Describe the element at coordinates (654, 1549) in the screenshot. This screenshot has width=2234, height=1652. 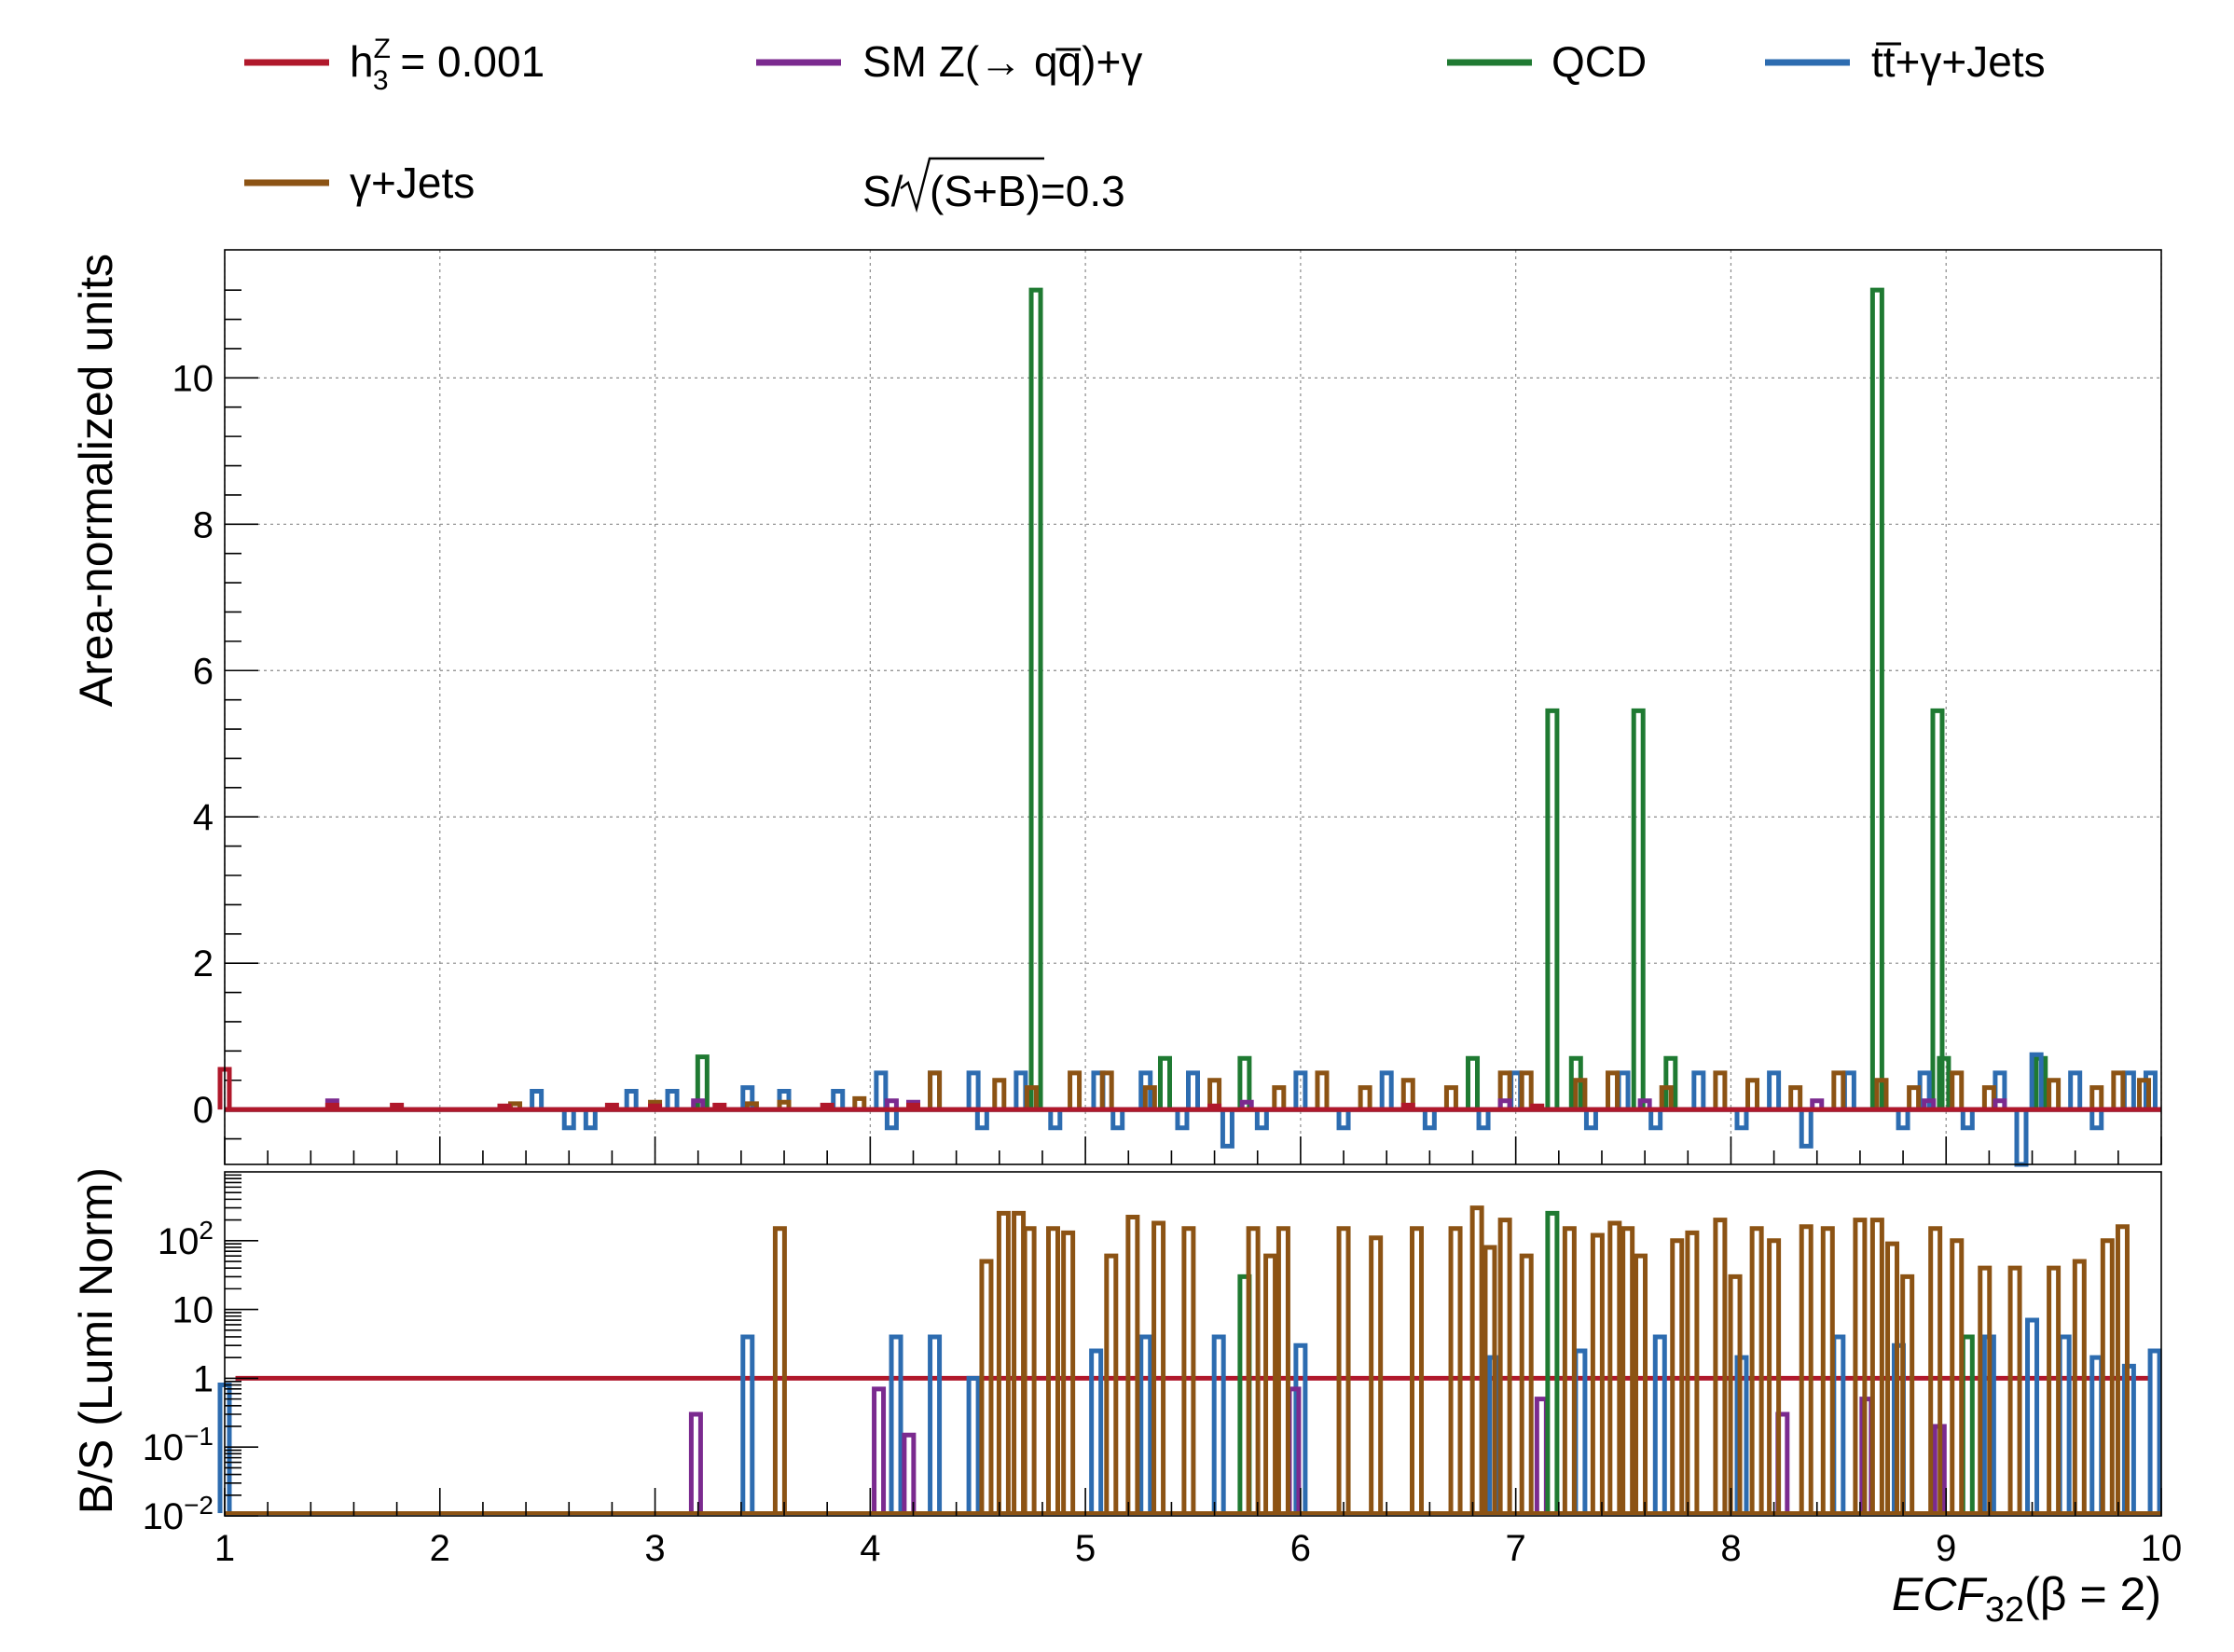
I see `bottom-xtick-label: 3` at that location.